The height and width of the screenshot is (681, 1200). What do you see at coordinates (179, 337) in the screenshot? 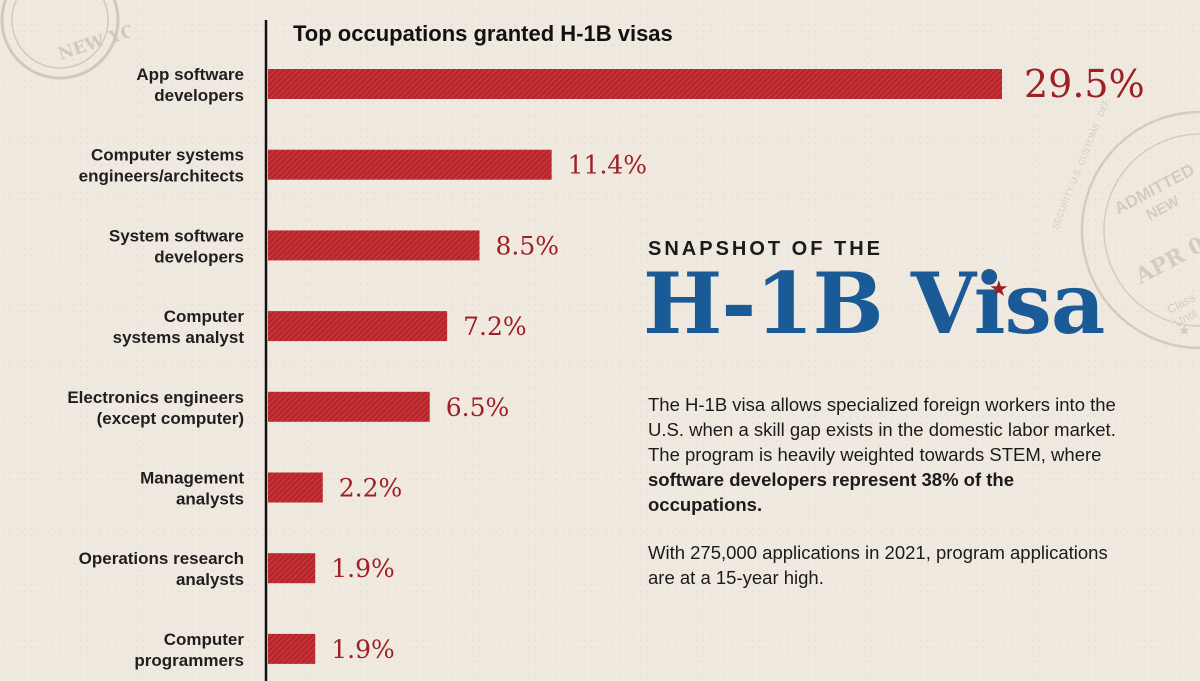
I see `category-label-3-line-1: systems analyst` at bounding box center [179, 337].